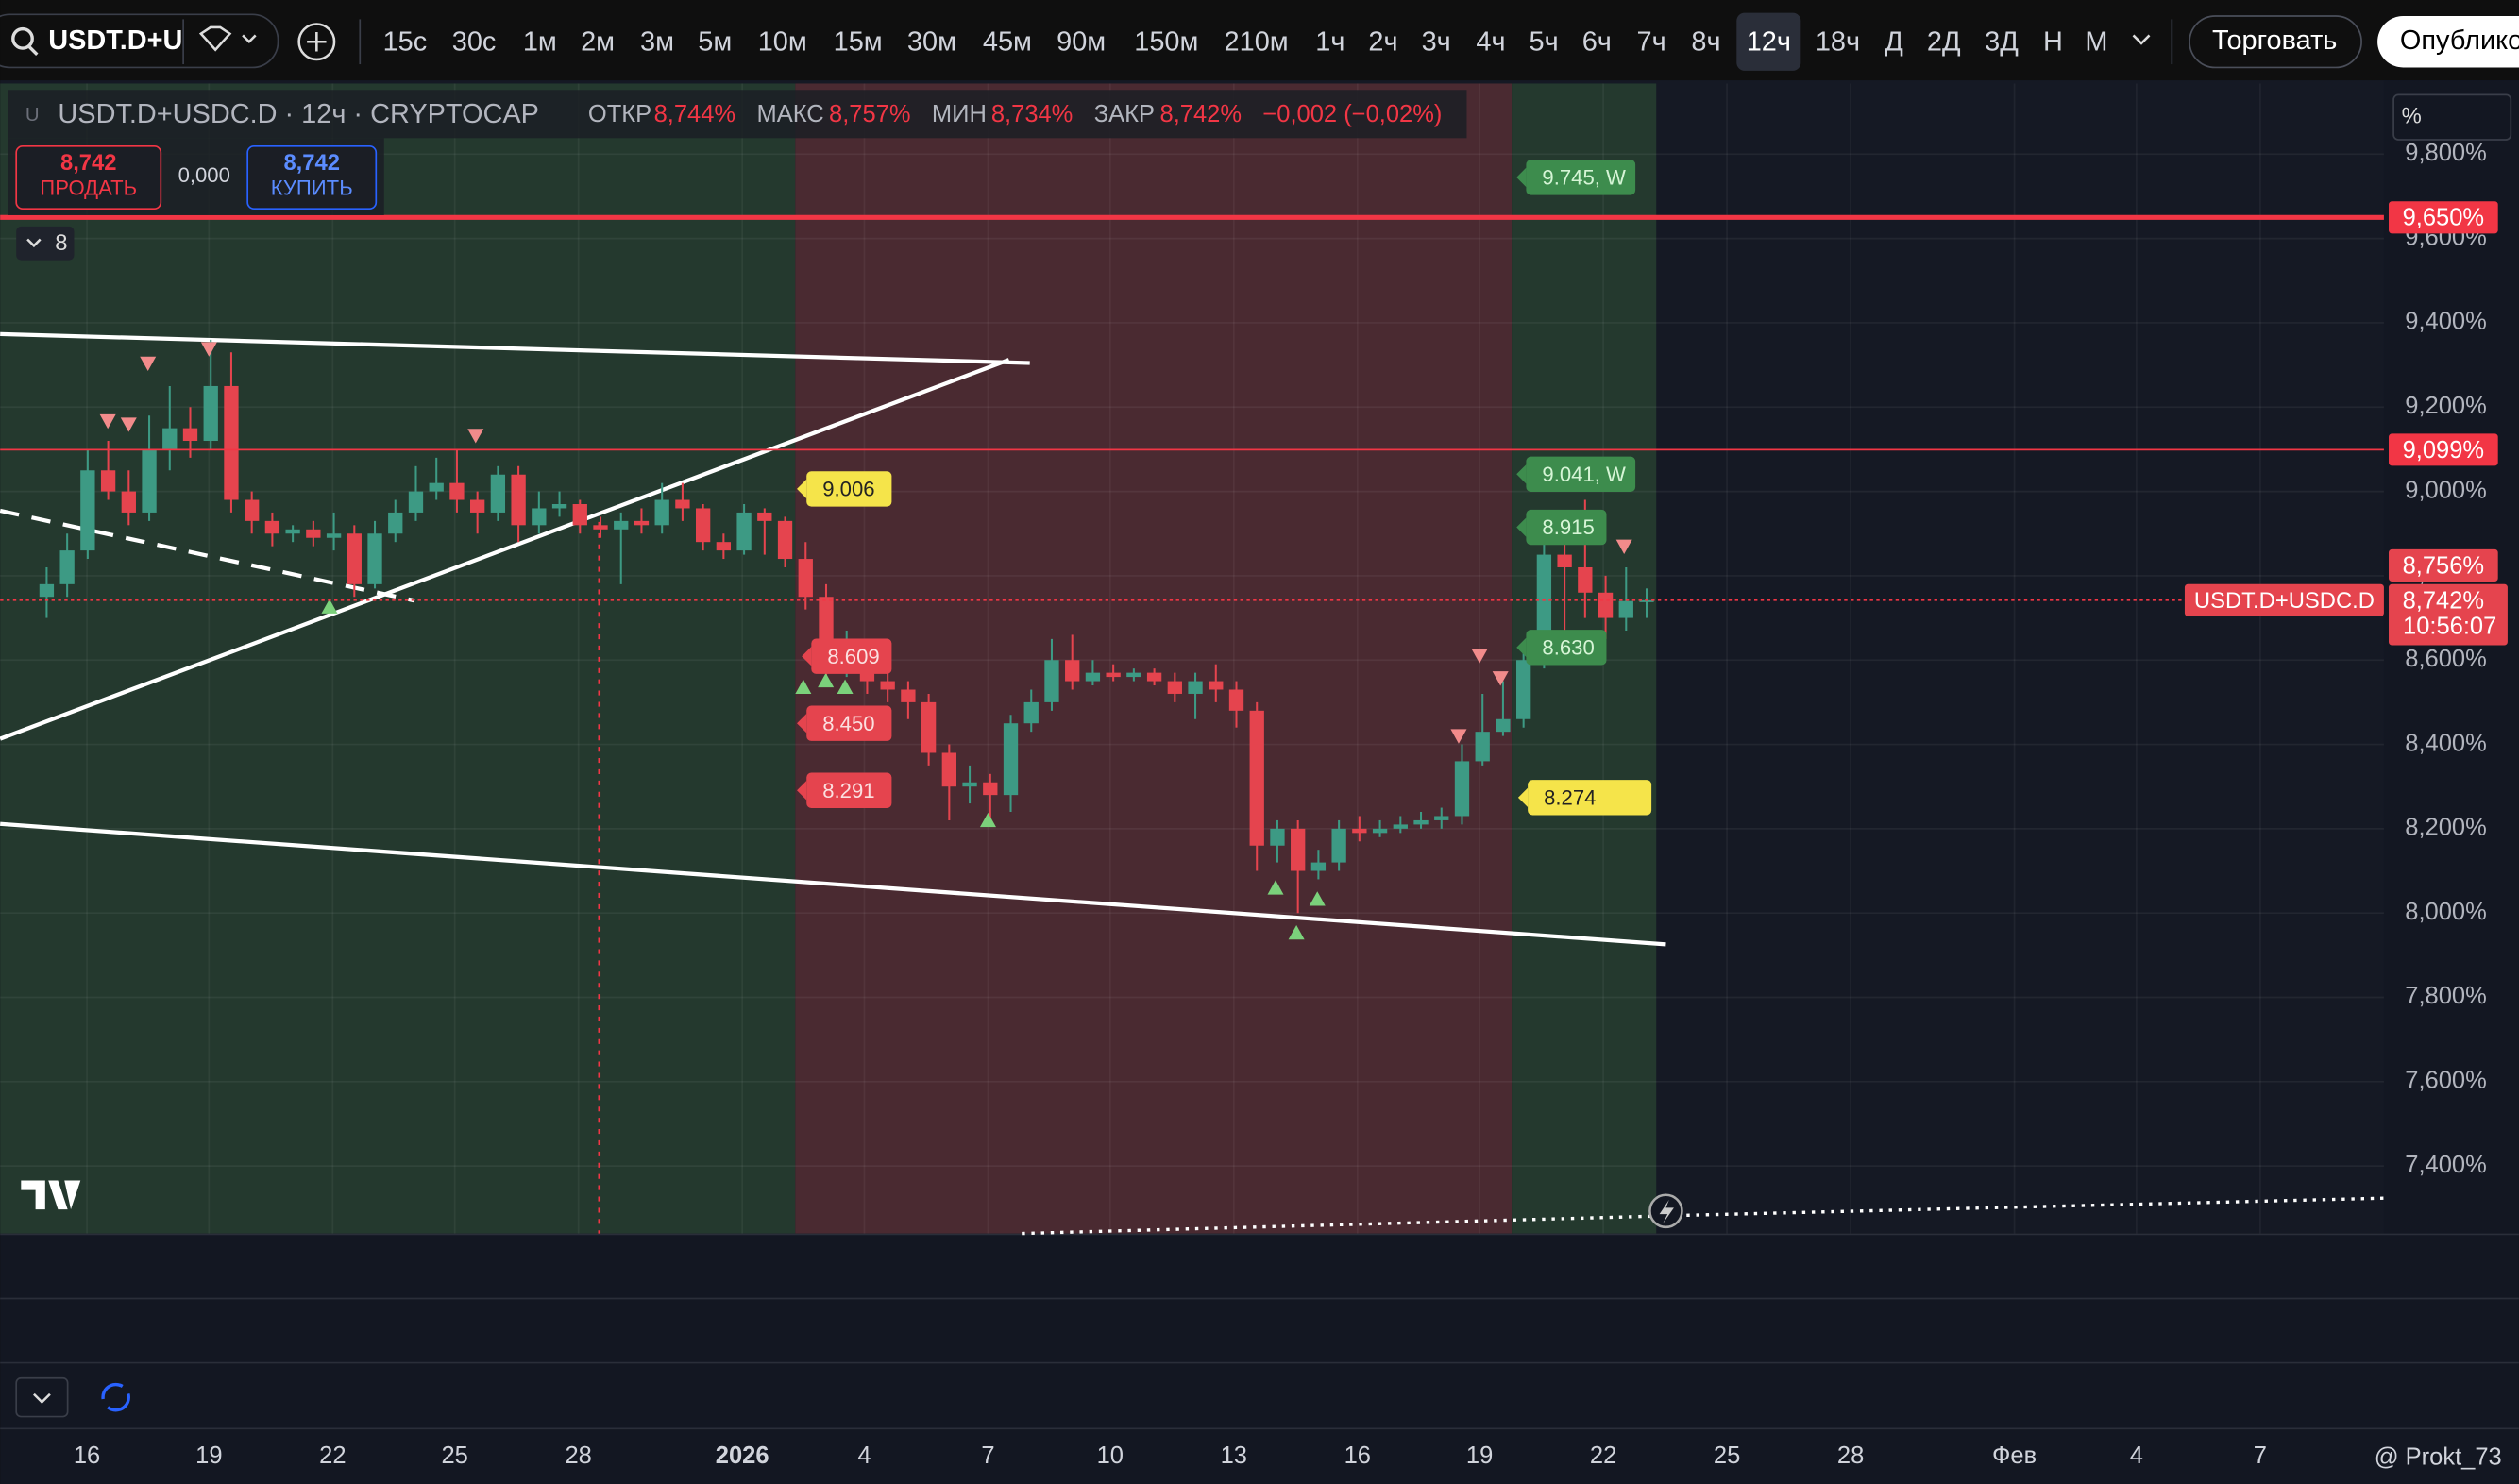 This screenshot has height=1484, width=2519. I want to click on search-box, so click(139, 41).